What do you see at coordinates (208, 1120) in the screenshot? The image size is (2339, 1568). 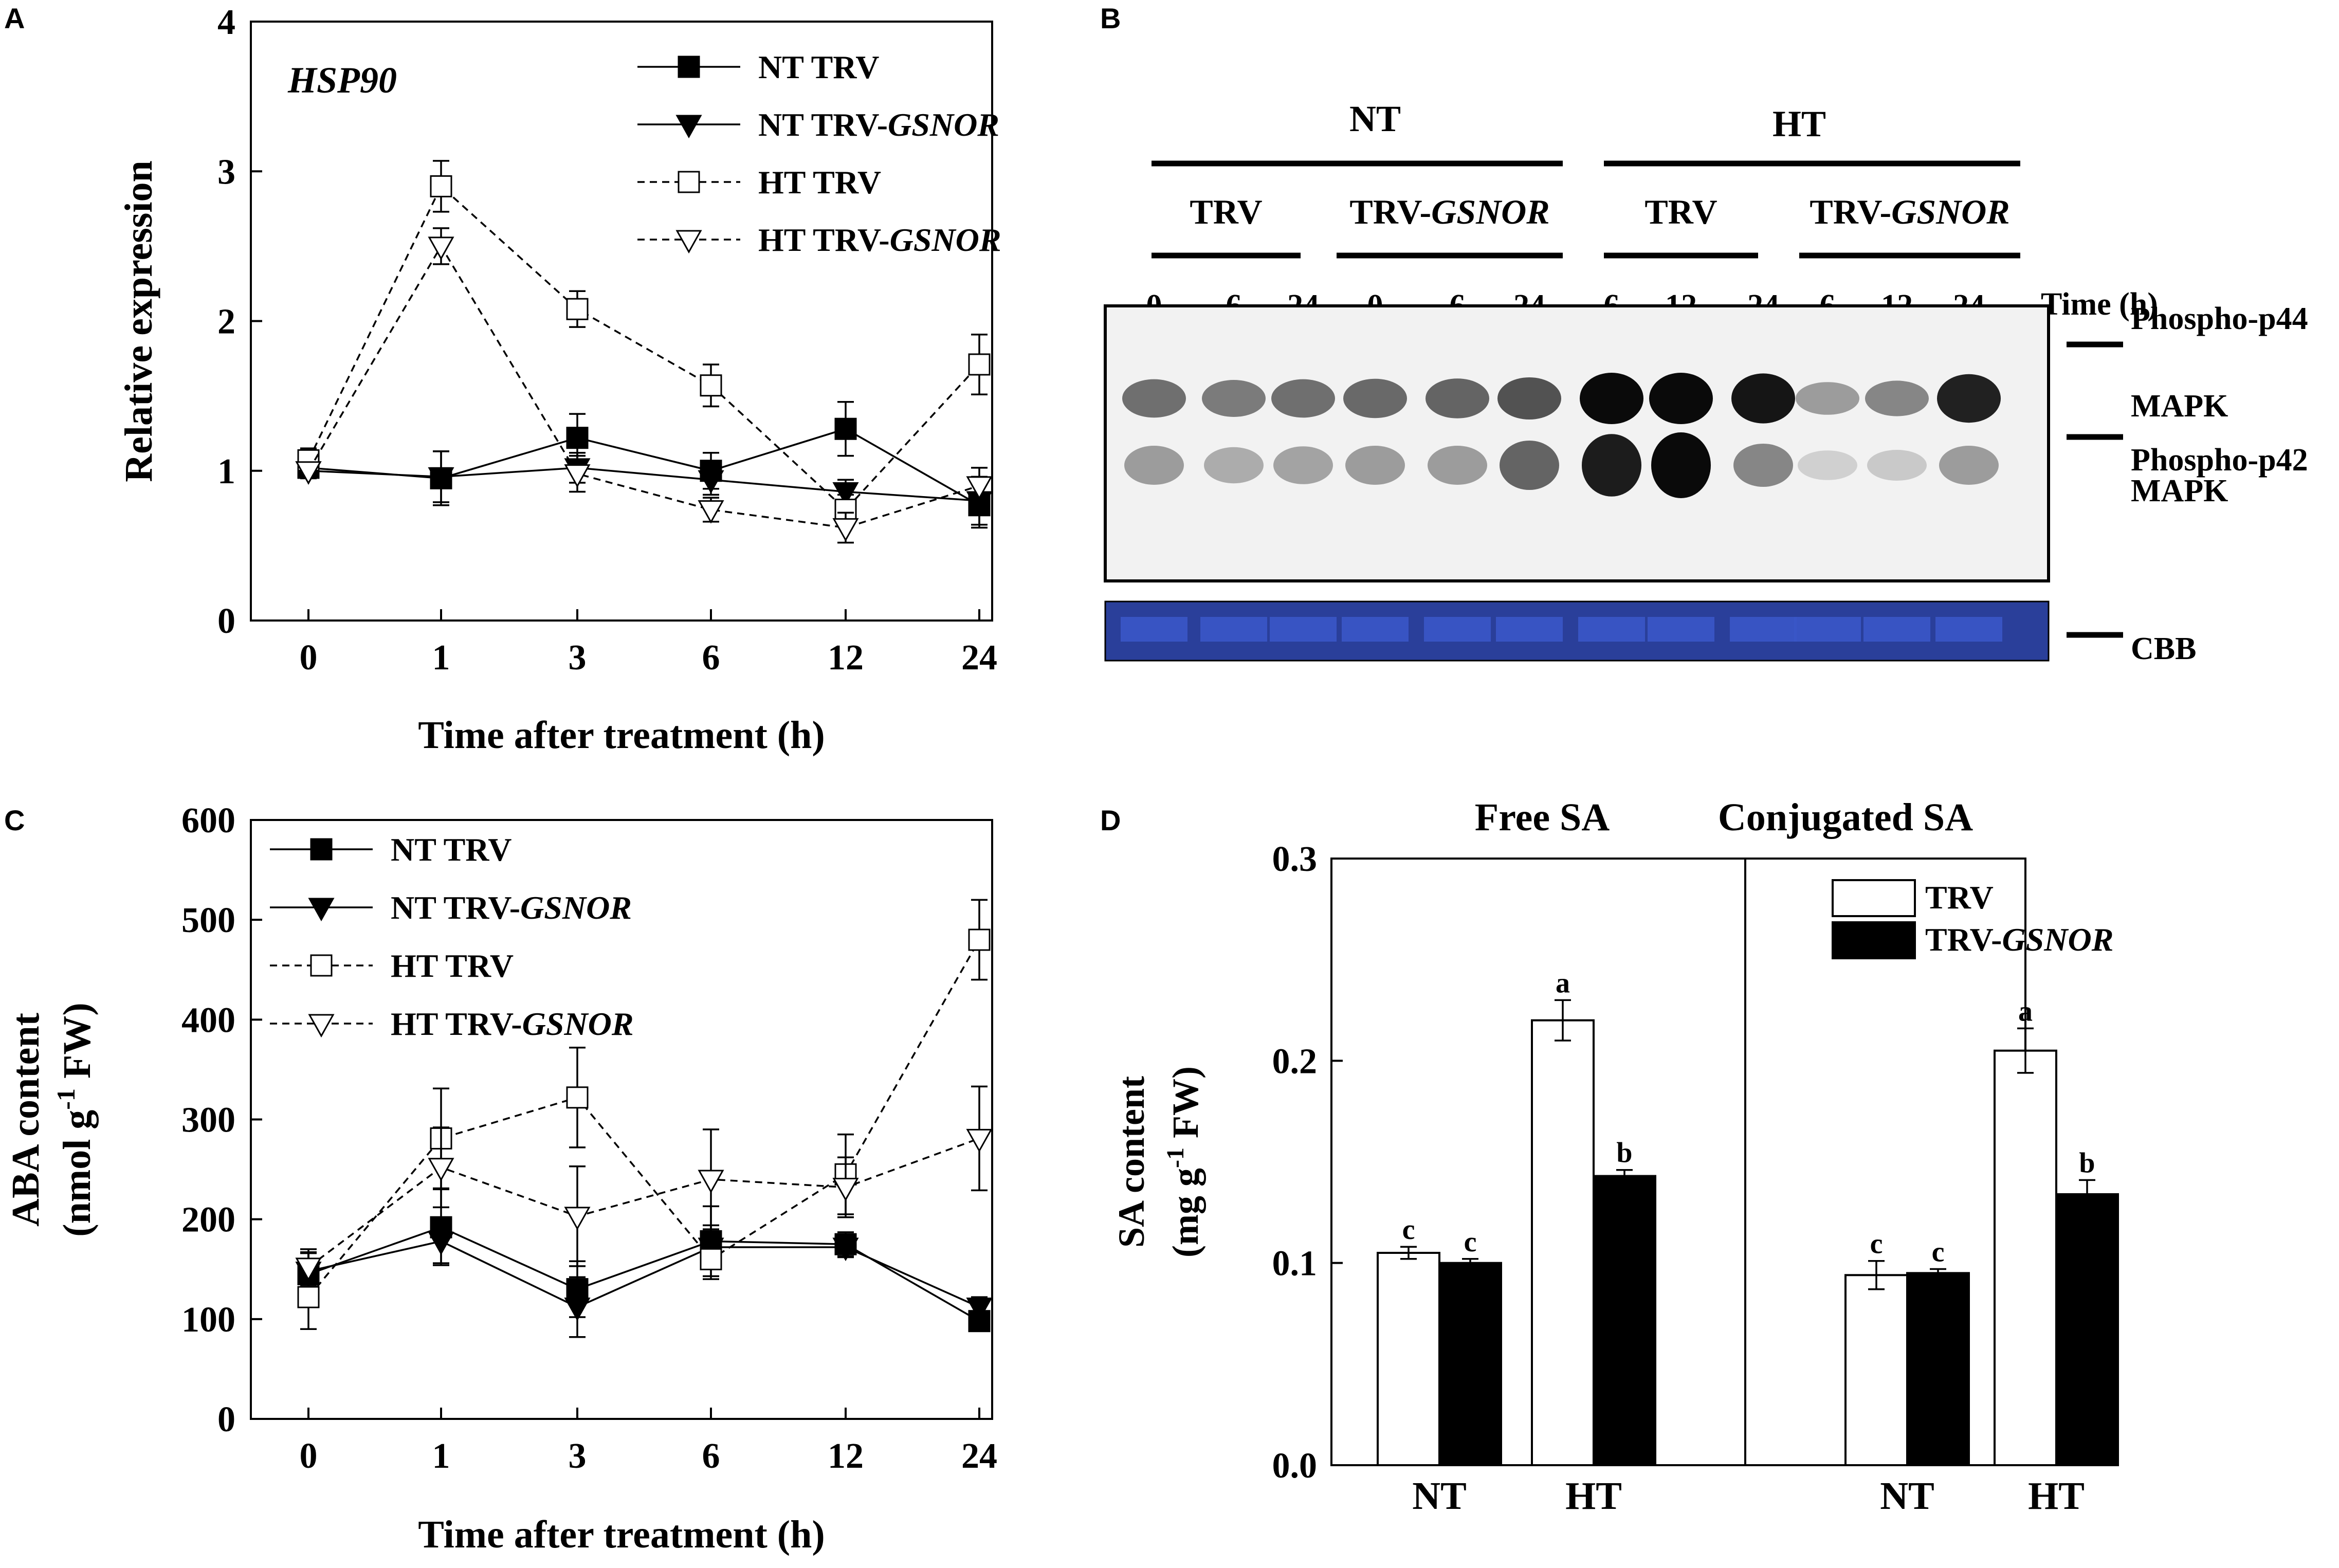 I see `c-y-tick-label: 300` at bounding box center [208, 1120].